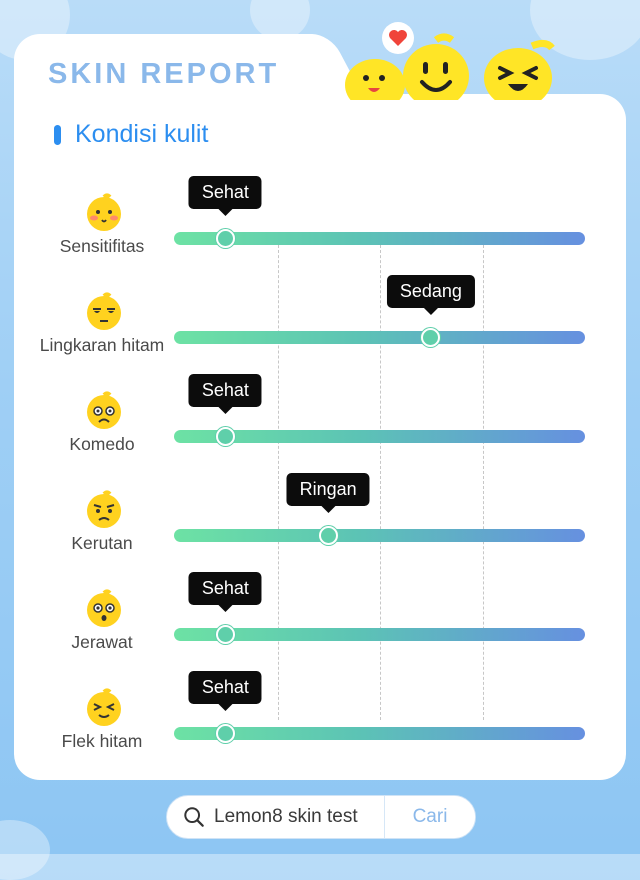 This screenshot has height=880, width=640. Describe the element at coordinates (142, 134) in the screenshot. I see `section-title: Kondisi kulit` at that location.